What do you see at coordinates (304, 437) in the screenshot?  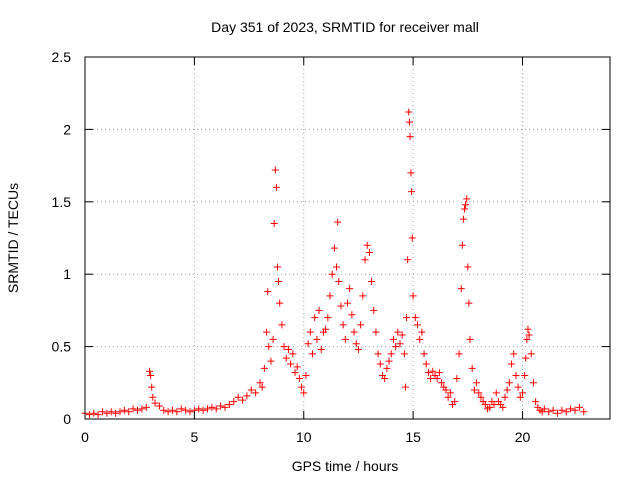 I see `x-tick-label: 10` at bounding box center [304, 437].